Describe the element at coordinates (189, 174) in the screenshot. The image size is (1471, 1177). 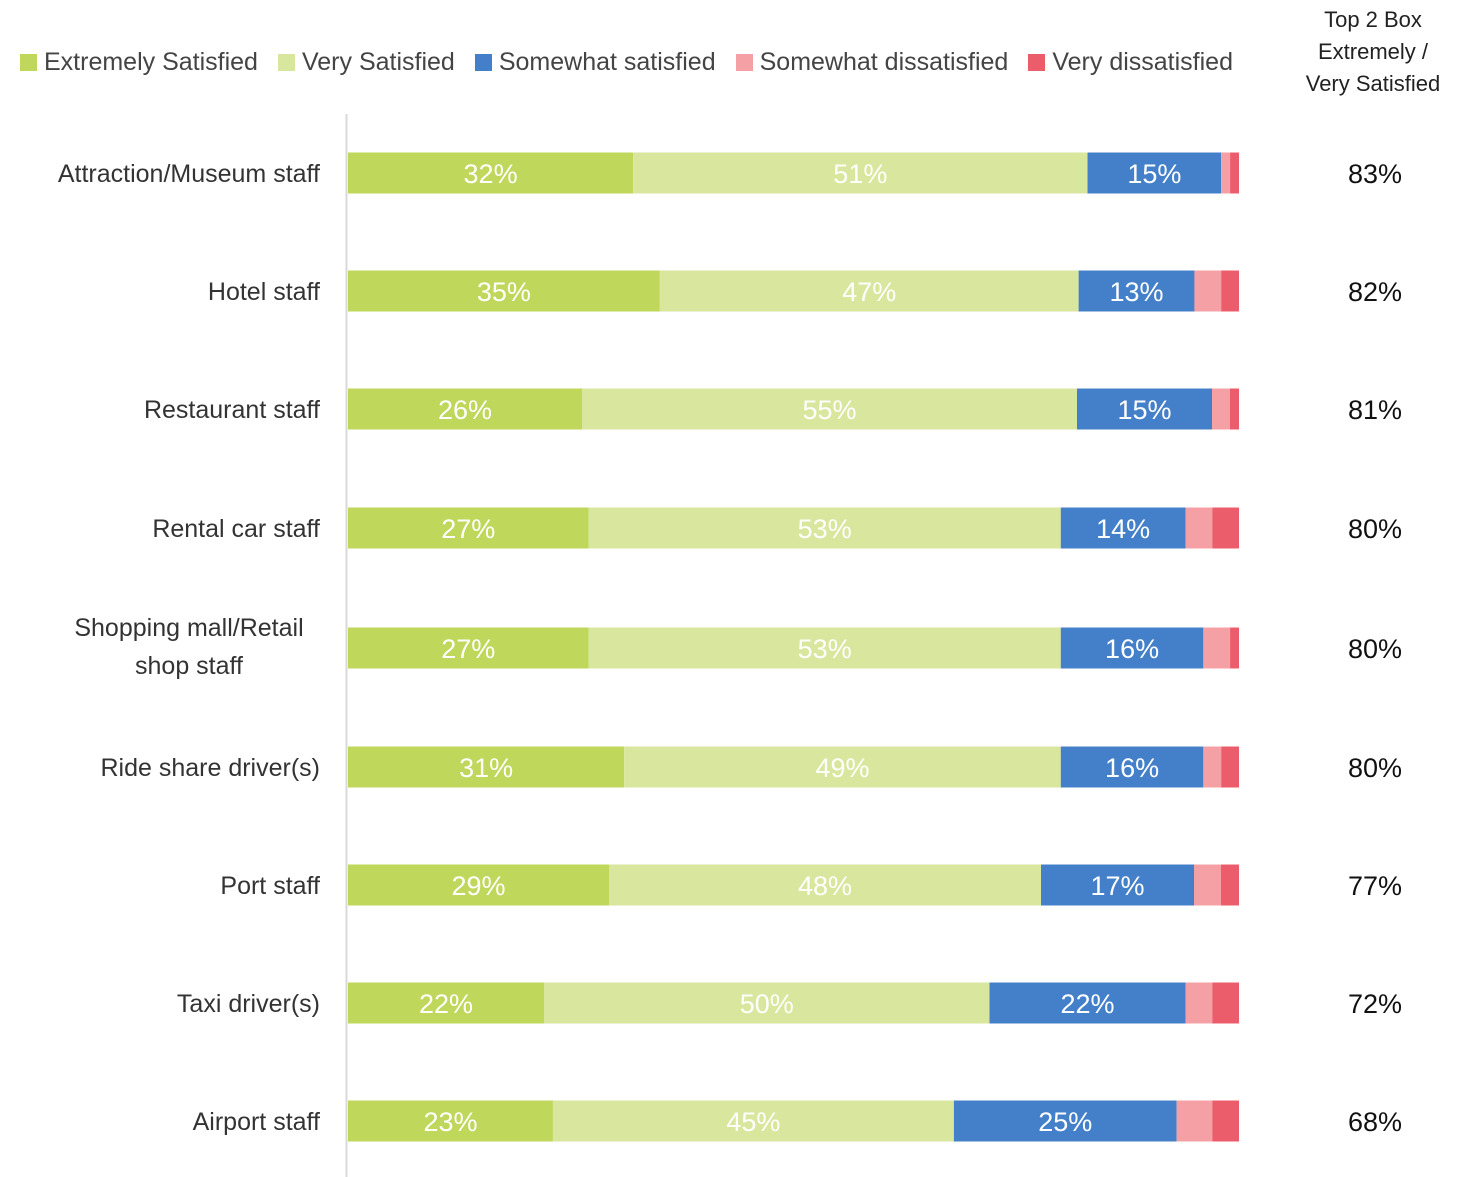
I see `category-label: Attraction/Museum staff` at that location.